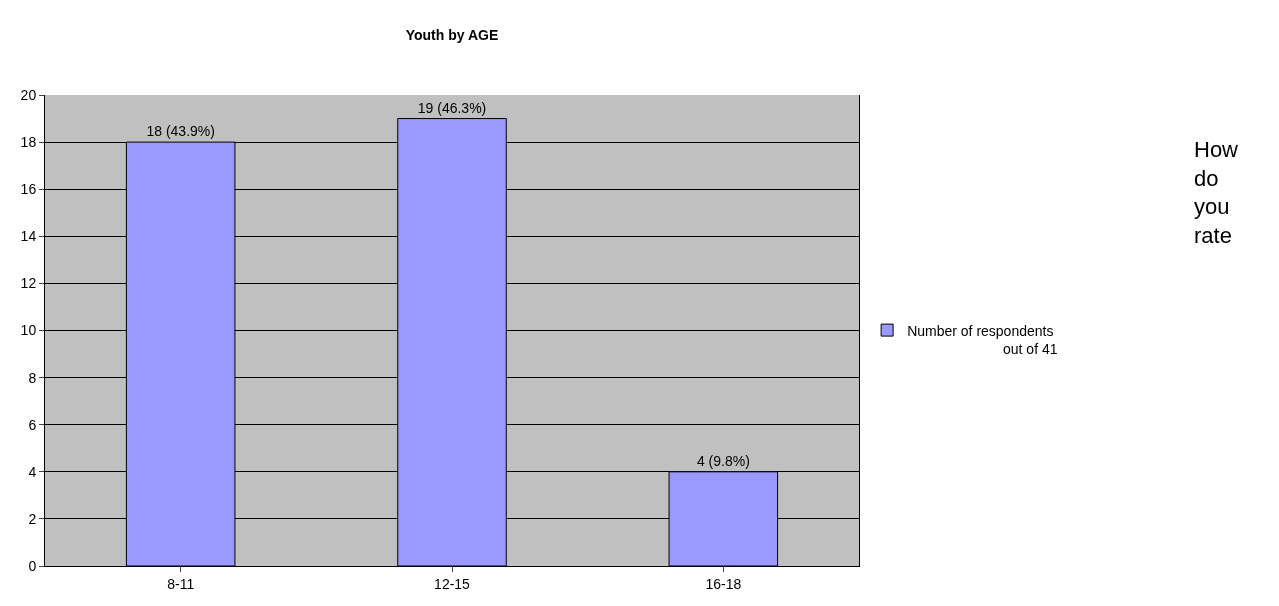 This screenshot has width=1279, height=606. I want to click on y-tick-label: 16, so click(28, 189).